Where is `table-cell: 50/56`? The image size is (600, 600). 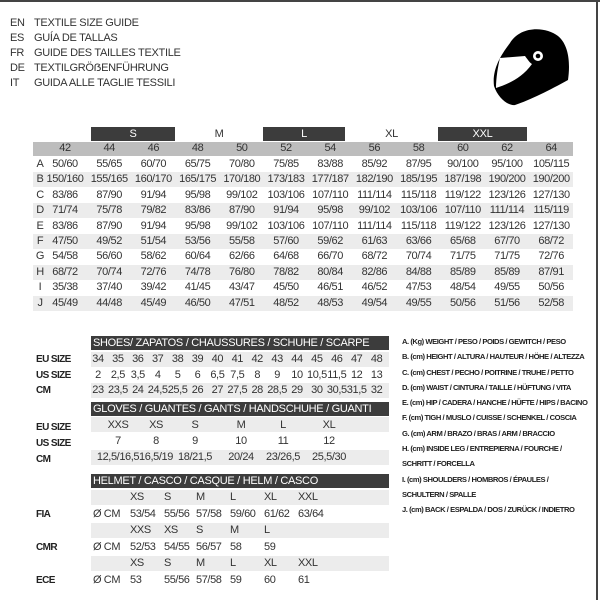
table-cell: 50/56 is located at coordinates (551, 287).